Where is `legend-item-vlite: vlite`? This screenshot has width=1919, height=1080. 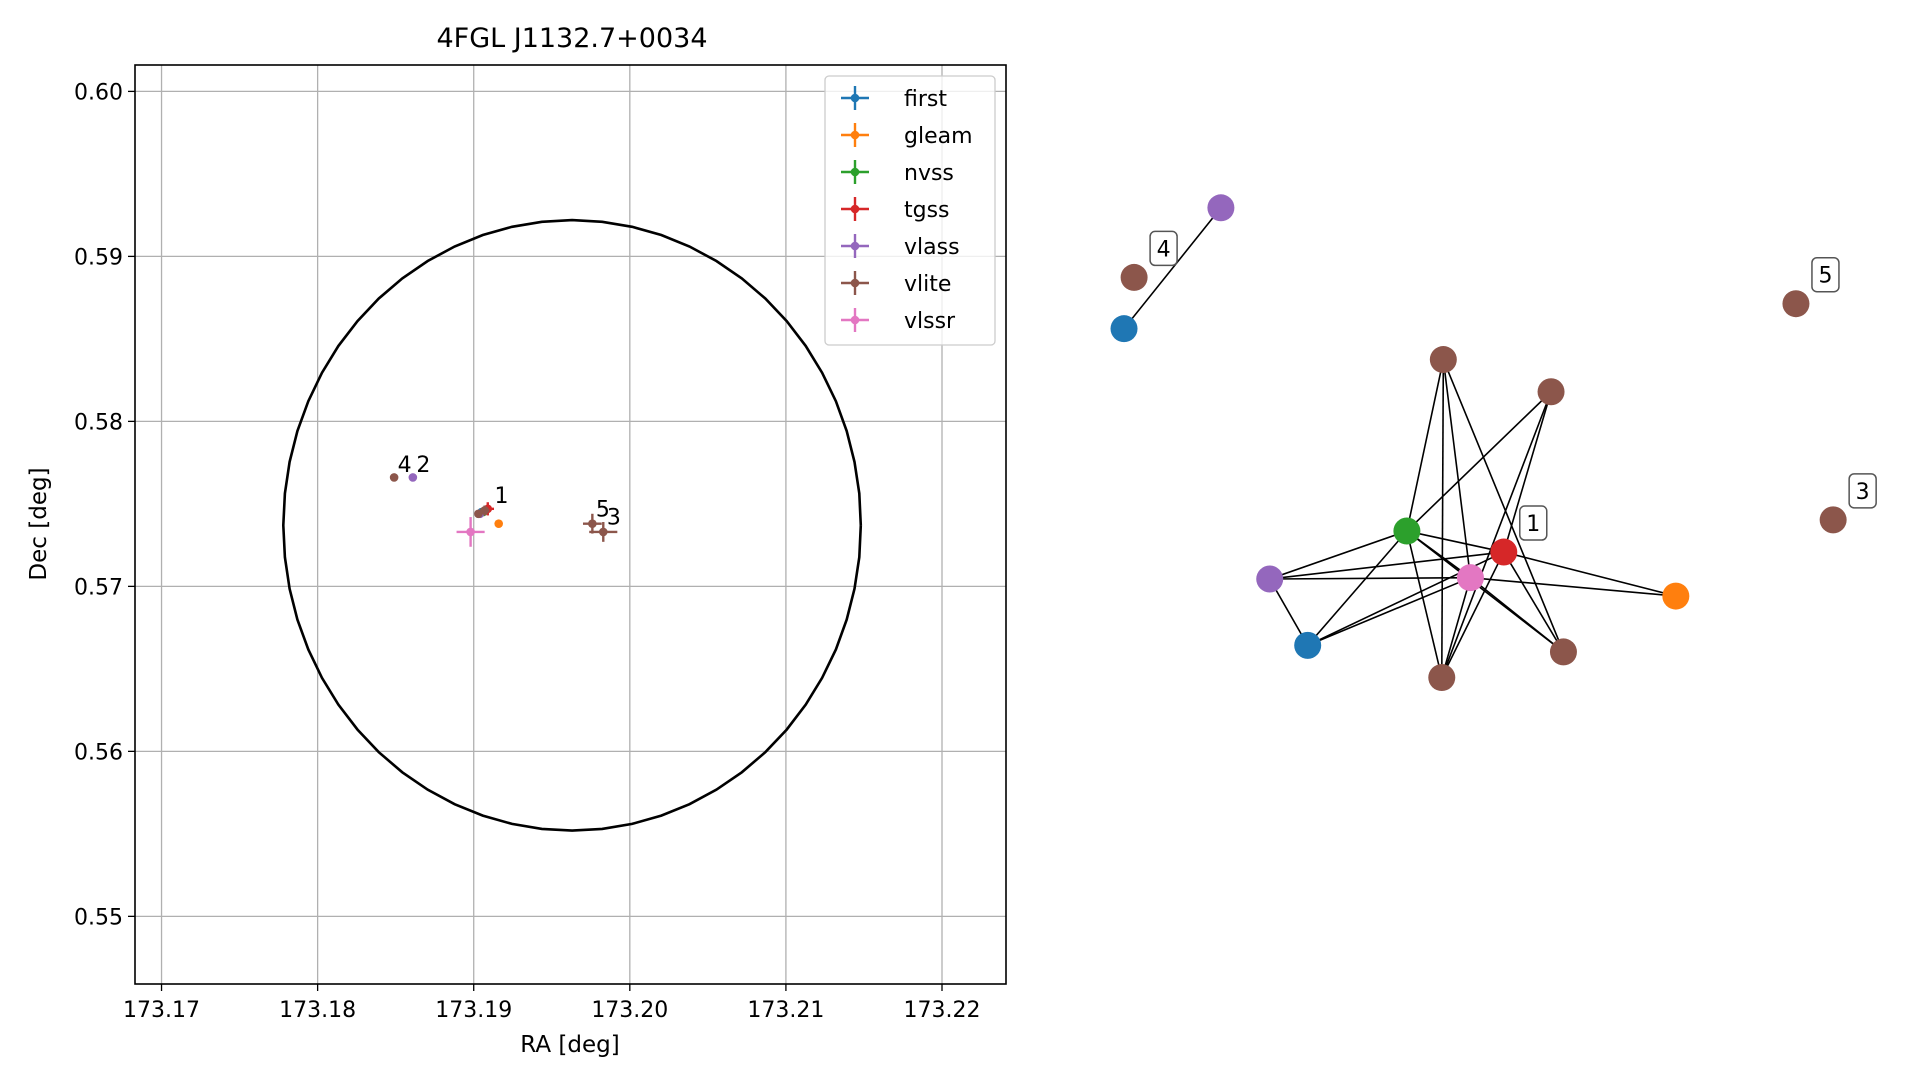
legend-item-vlite: vlite is located at coordinates (896, 284).